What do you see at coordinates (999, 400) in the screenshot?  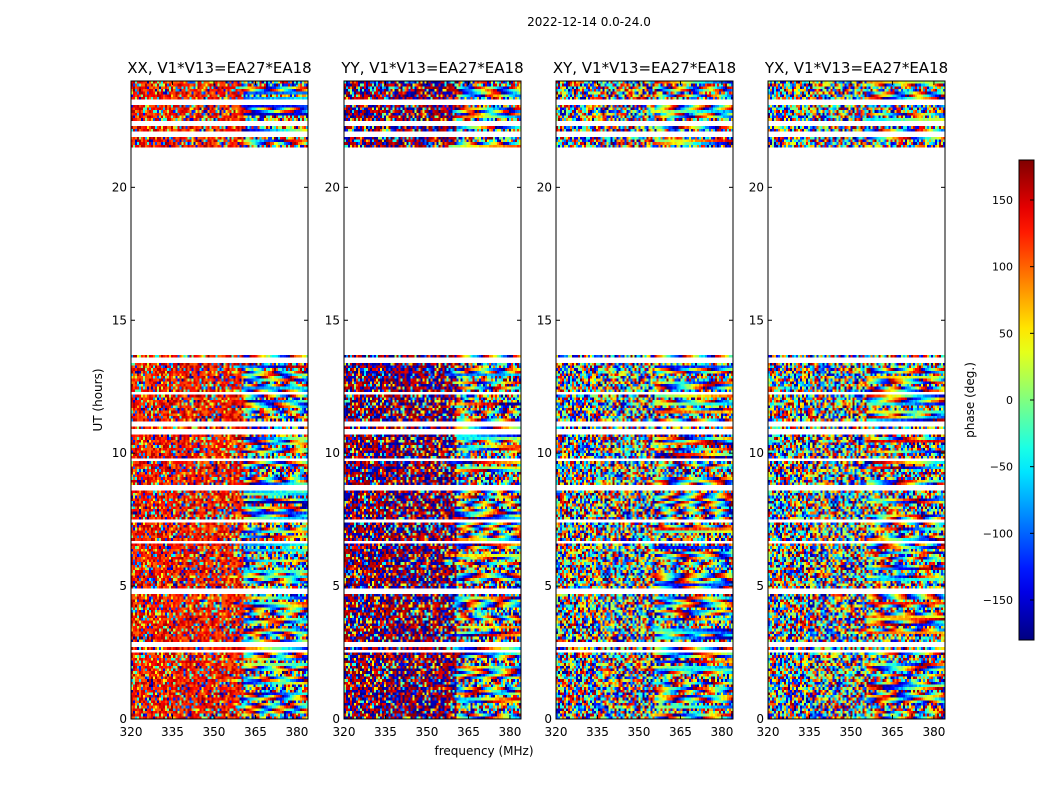 I see `colorbar: 150 100 50 0 −50 −100 −150 phase (deg.)` at bounding box center [999, 400].